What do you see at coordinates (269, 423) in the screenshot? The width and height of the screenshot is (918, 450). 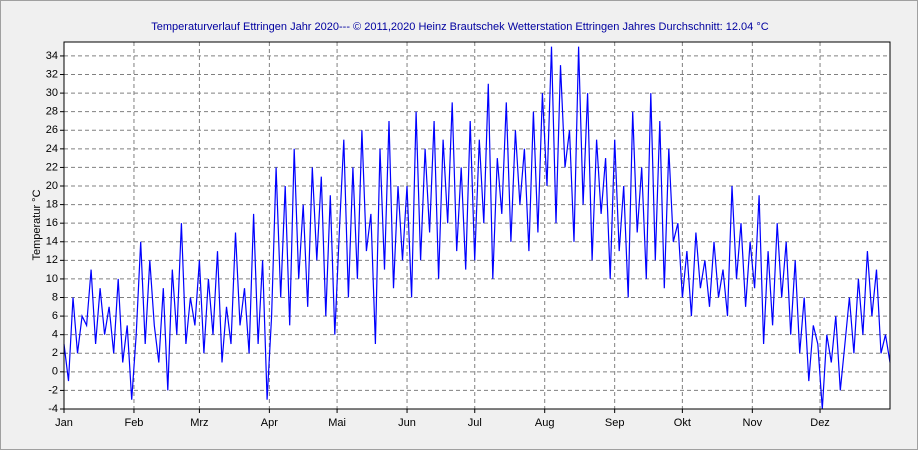 I see `x-tick-label: Apr` at bounding box center [269, 423].